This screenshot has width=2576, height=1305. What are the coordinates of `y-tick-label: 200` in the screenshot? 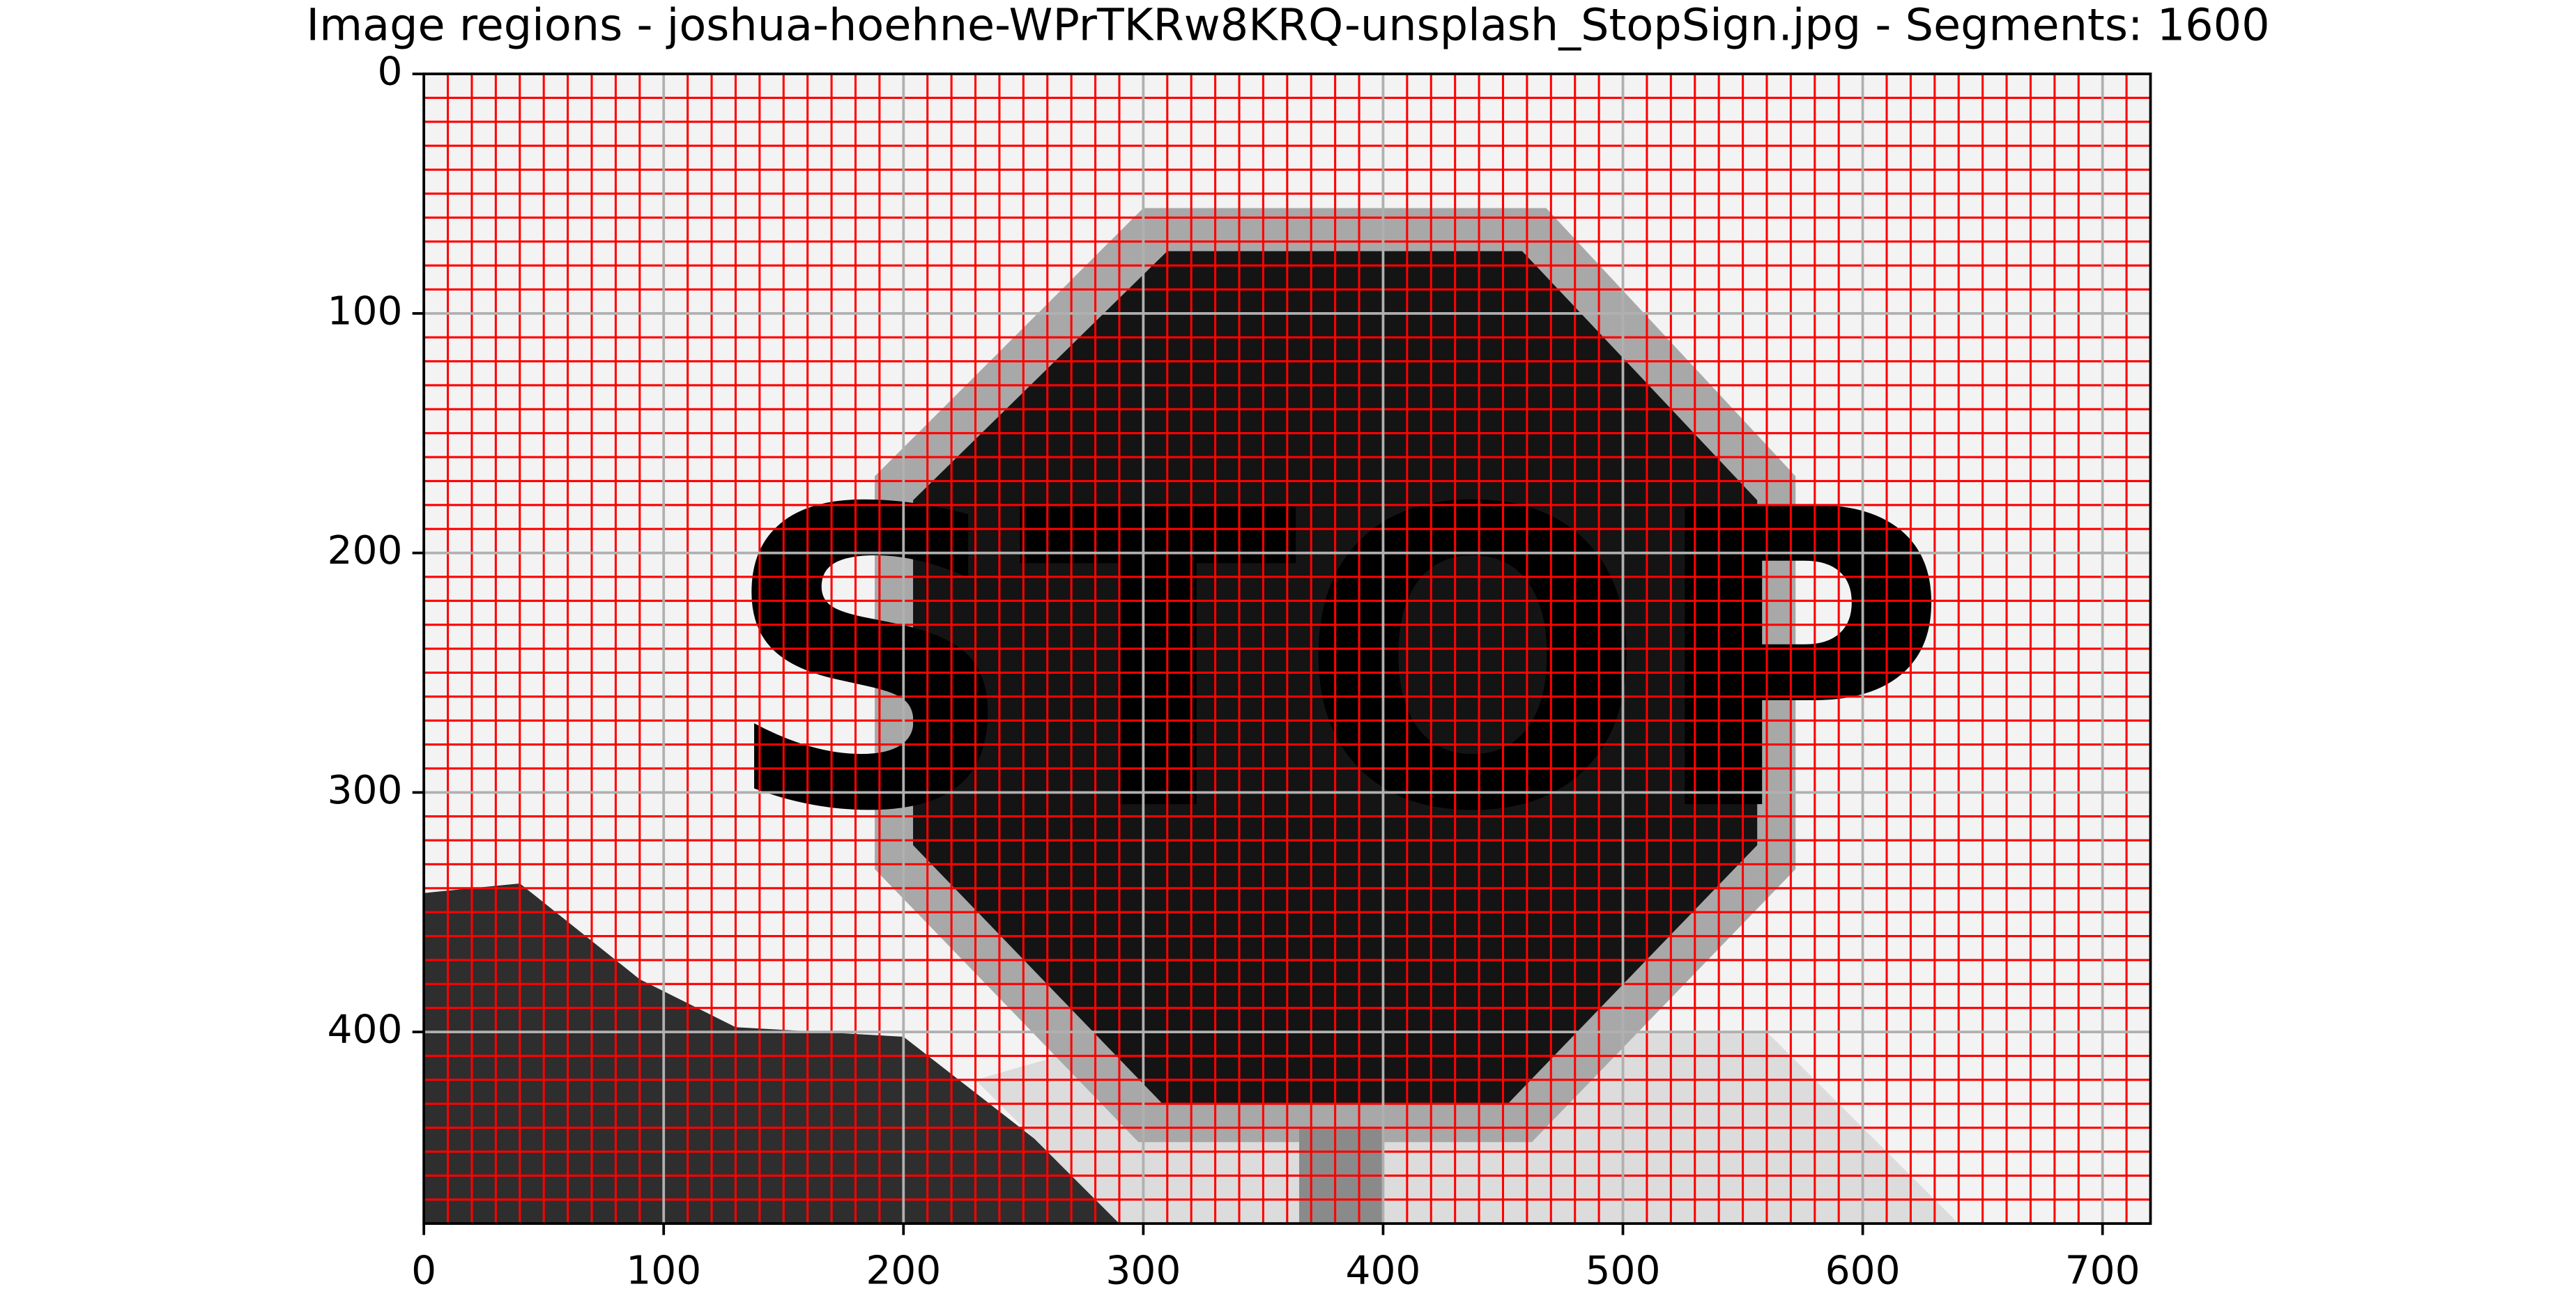 It's located at (365, 550).